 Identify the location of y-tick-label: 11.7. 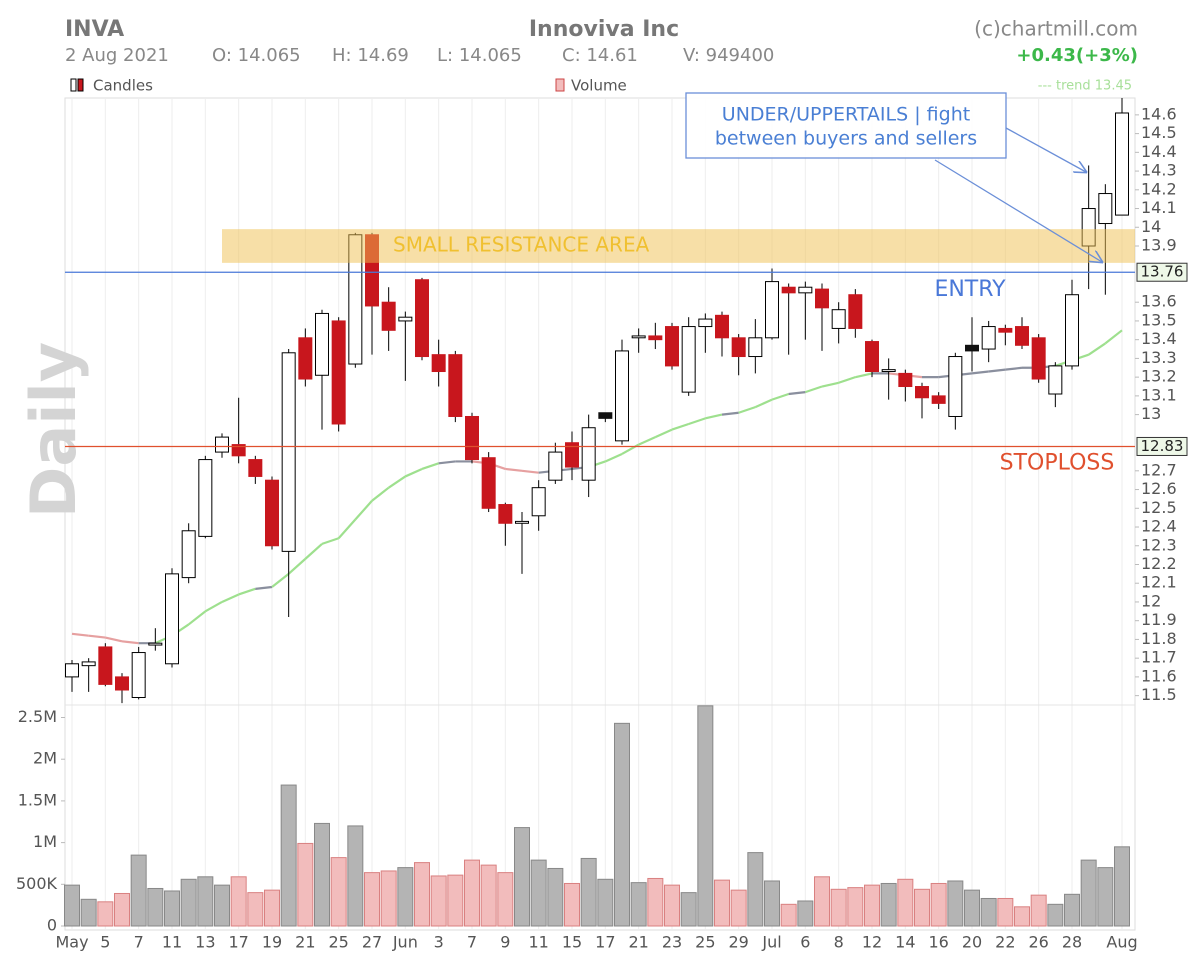
(1159, 657).